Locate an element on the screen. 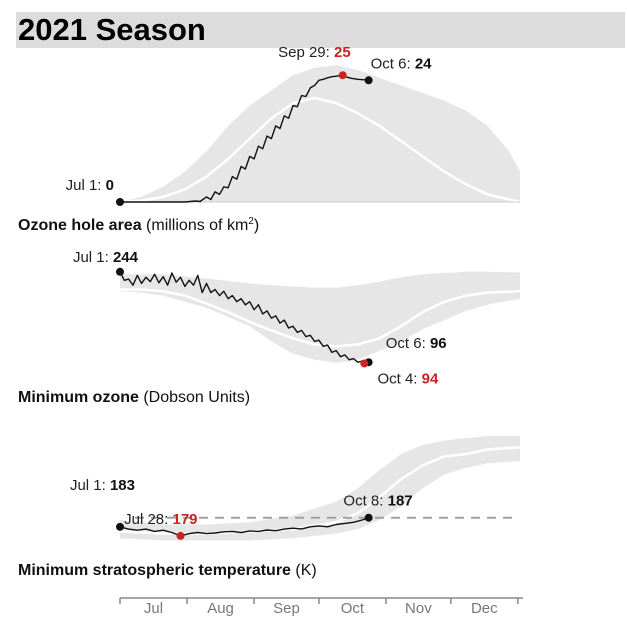  annotation-label: Oct 6: 24 is located at coordinates (402, 63).